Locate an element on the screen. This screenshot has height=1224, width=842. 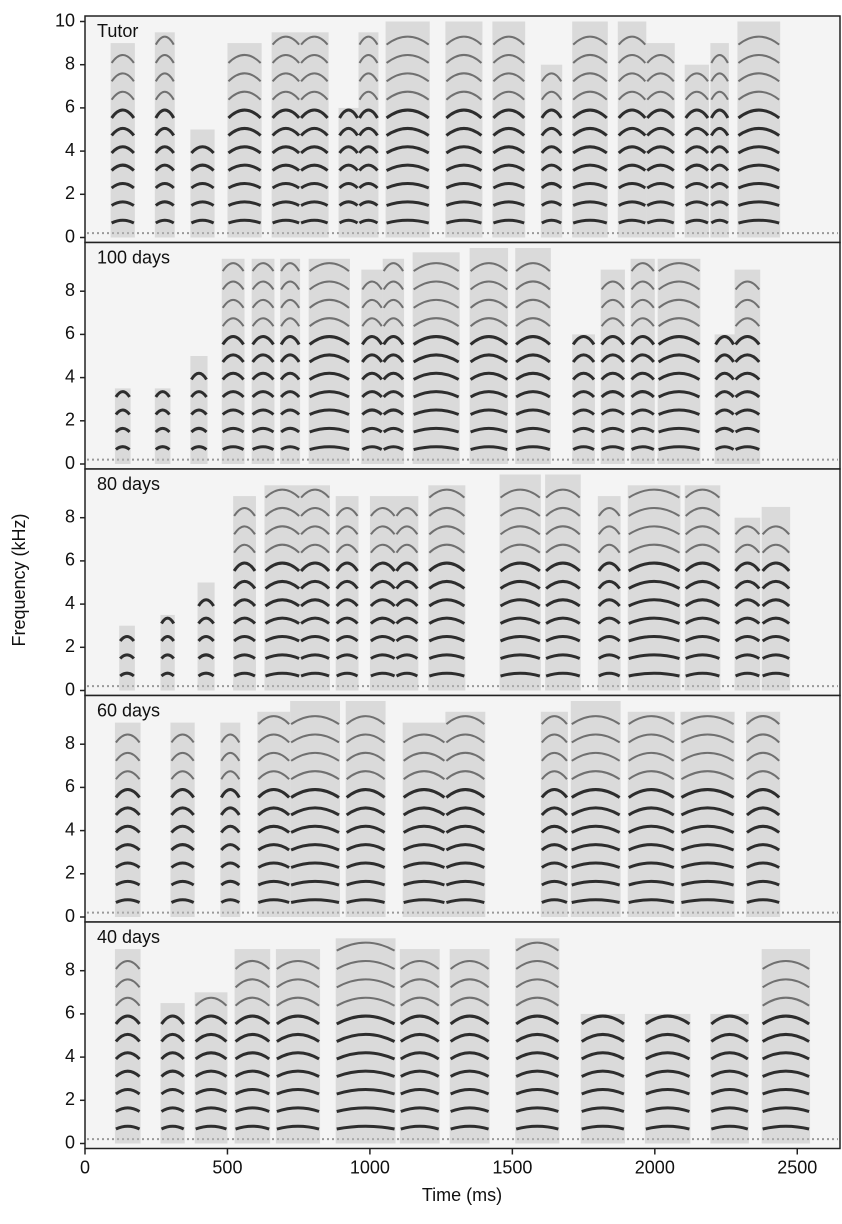
x-tick-label: 500 is located at coordinates (227, 1167).